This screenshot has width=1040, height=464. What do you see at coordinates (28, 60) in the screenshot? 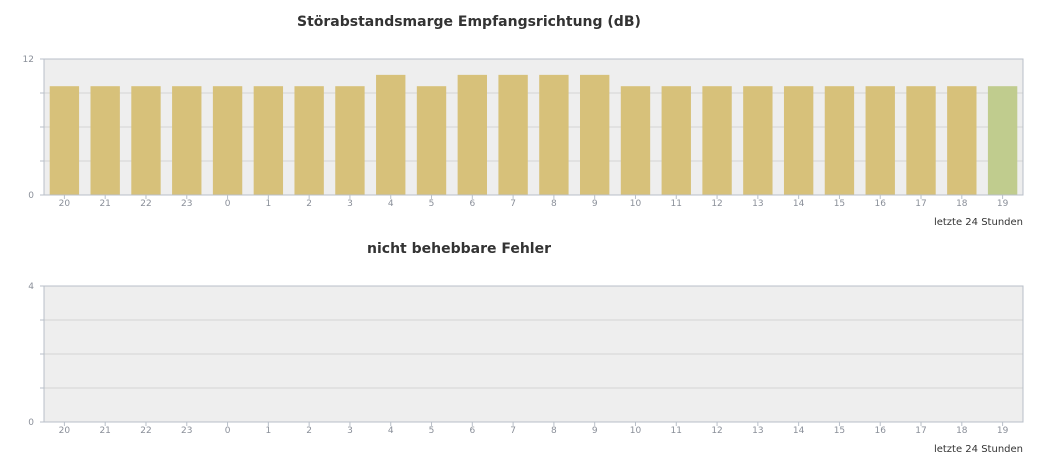
I see `y-tick-label: 12` at bounding box center [28, 60].